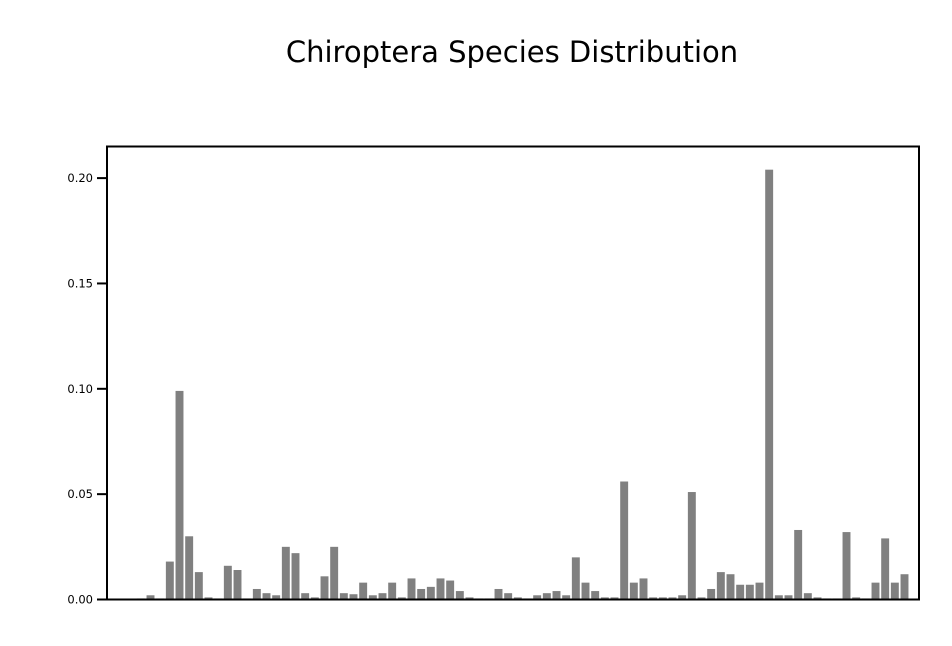  Describe the element at coordinates (80, 389) in the screenshot. I see `y-tick-label: 0.10` at that location.